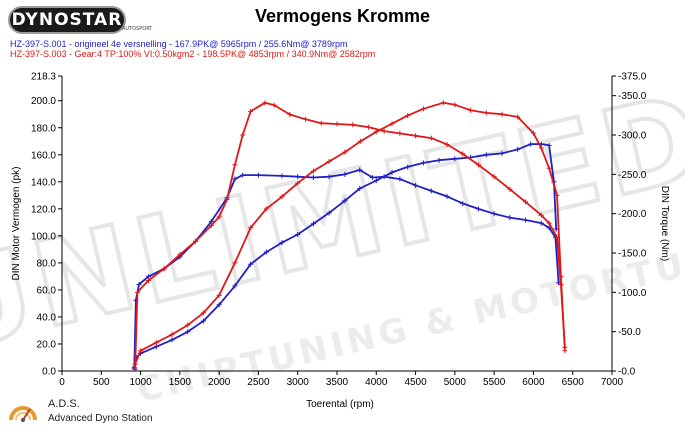 The image size is (685, 428). I want to click on y-tick-label: 160.0, so click(43, 155).